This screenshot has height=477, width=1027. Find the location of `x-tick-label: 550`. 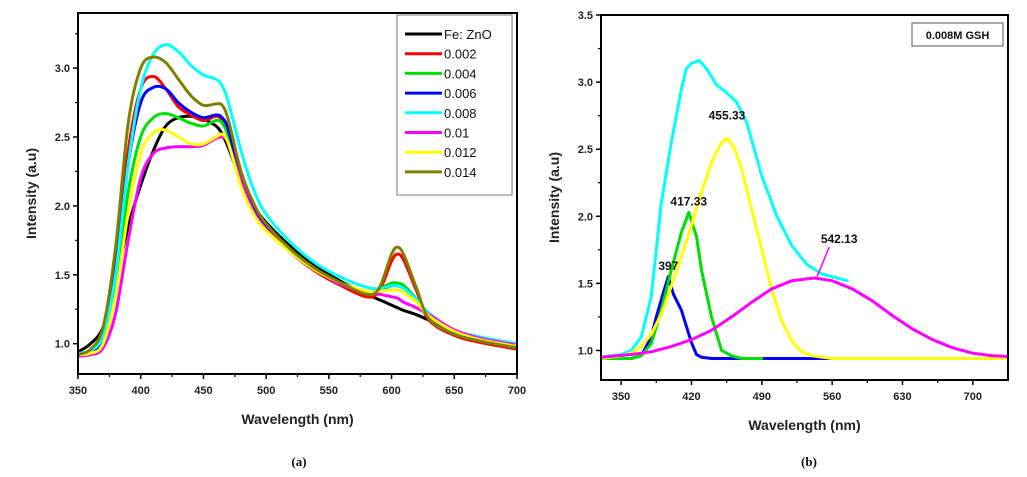

x-tick-label: 550 is located at coordinates (329, 391).